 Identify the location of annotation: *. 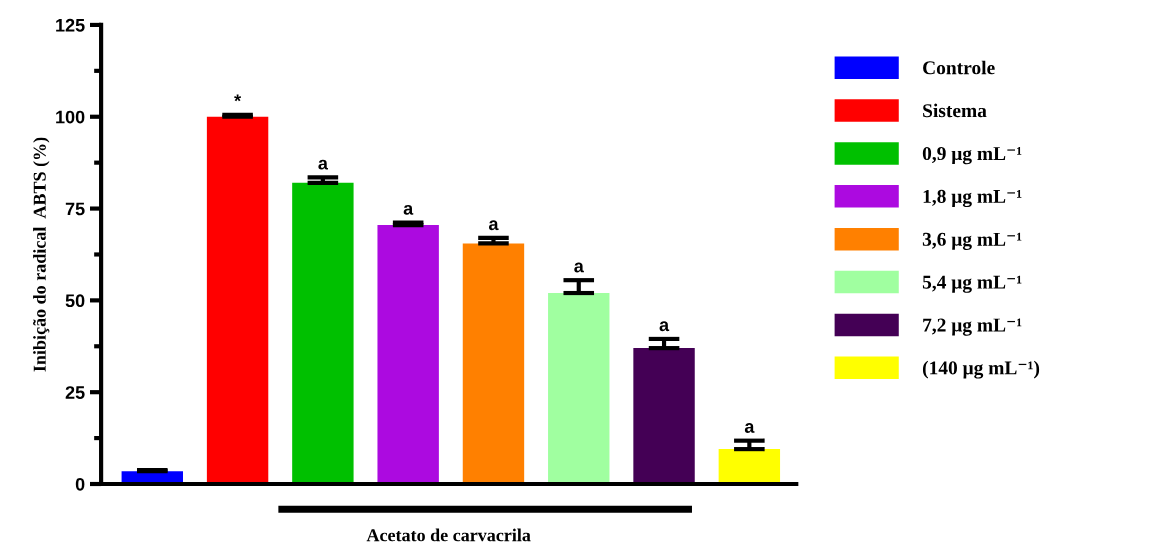
(238, 98).